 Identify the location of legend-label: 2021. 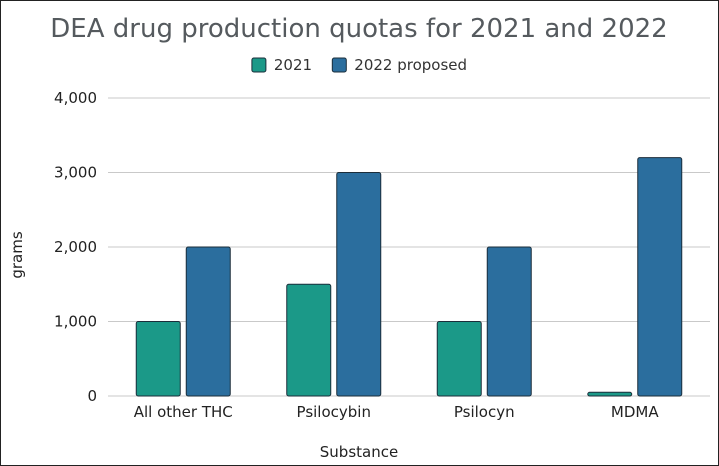
(293, 65).